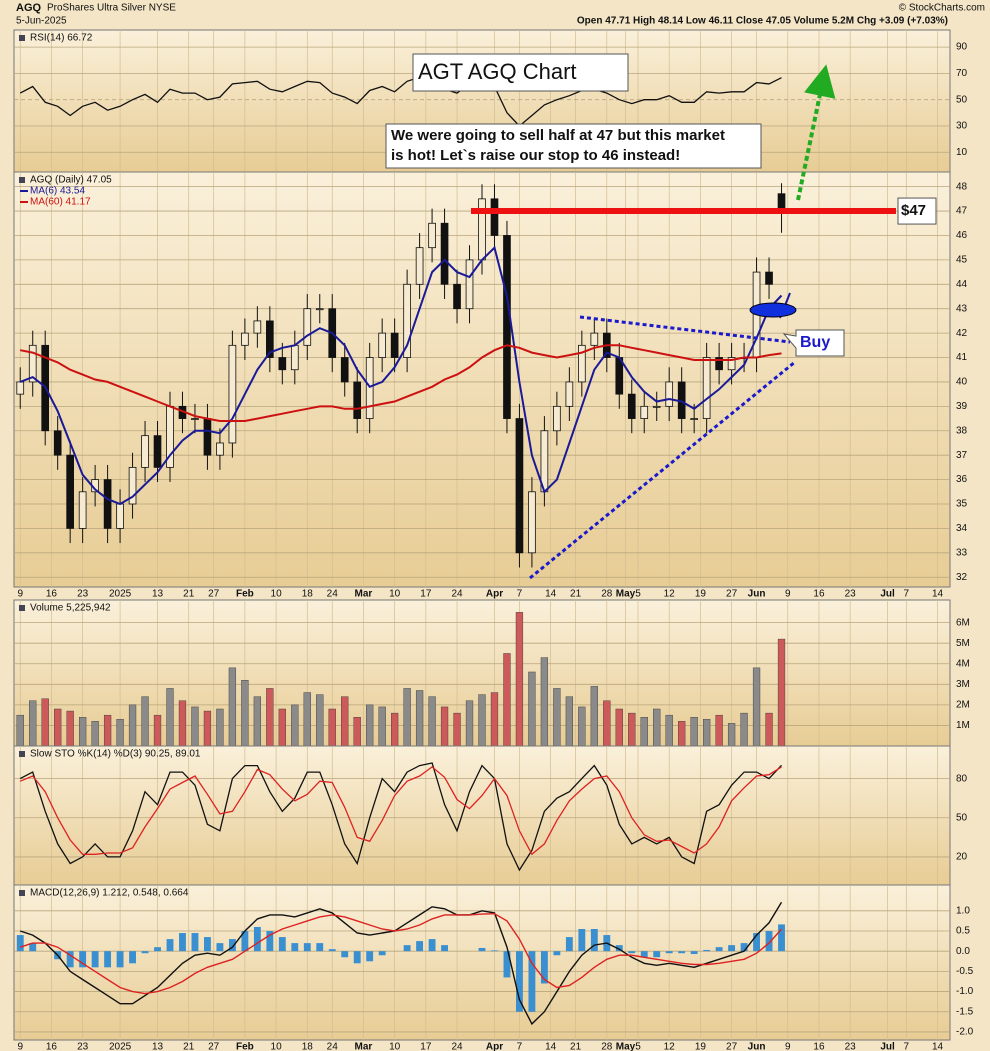 The width and height of the screenshot is (990, 1051). I want to click on panel-label: Volume 5,225,942, so click(70, 608).